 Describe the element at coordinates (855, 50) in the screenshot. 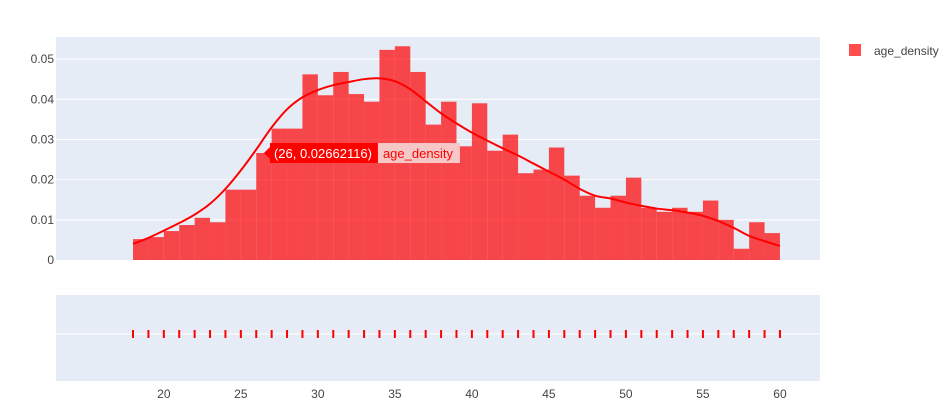

I see `legend-swatch-age-density` at that location.